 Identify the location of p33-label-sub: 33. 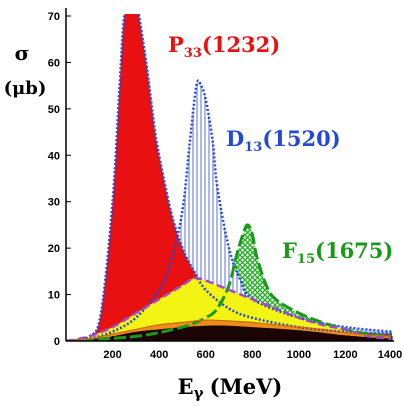
(193, 53).